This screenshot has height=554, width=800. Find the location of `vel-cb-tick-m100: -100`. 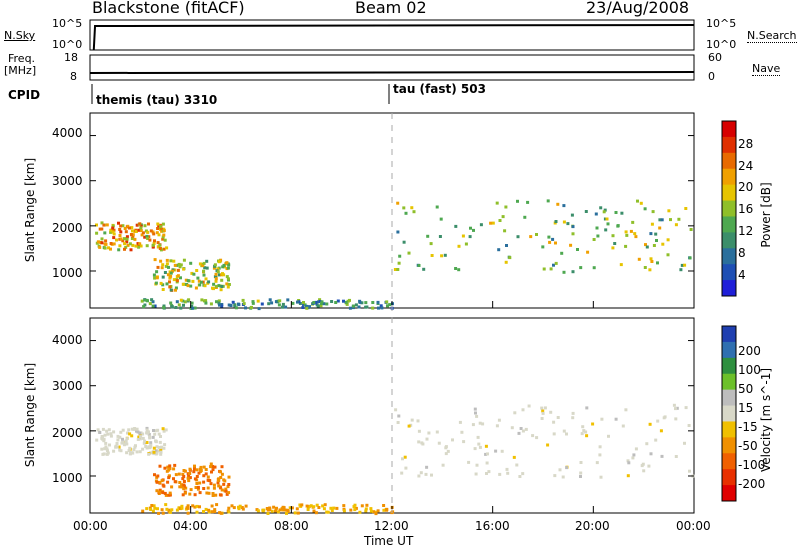

vel-cb-tick-m100: -100 is located at coordinates (752, 465).